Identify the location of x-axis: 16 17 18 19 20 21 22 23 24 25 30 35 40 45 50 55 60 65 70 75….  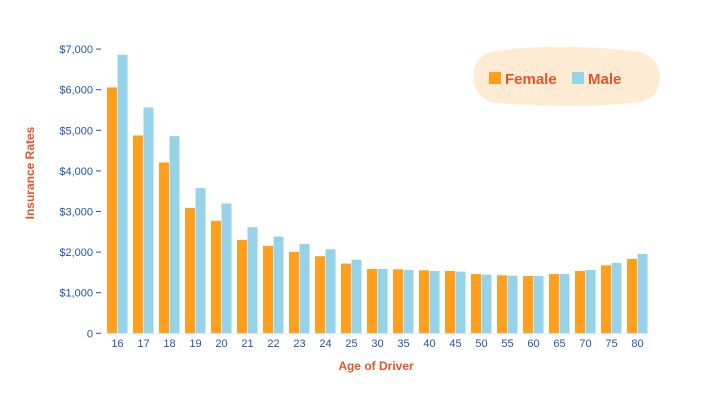
(376, 341).